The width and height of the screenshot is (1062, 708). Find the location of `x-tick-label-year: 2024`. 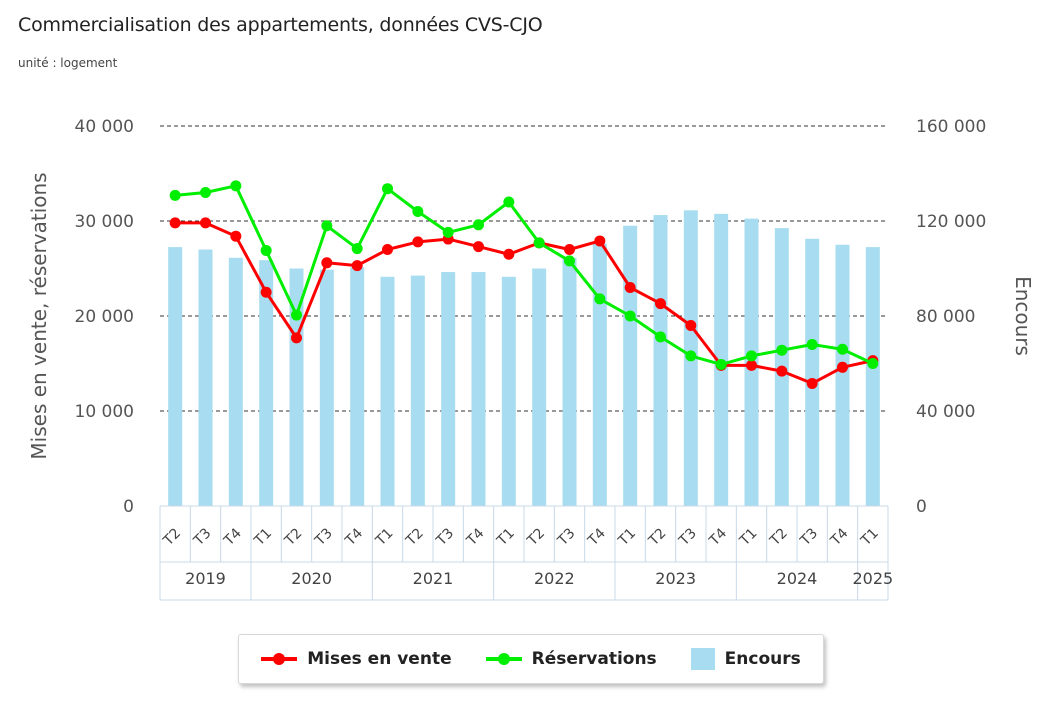

x-tick-label-year: 2024 is located at coordinates (797, 578).